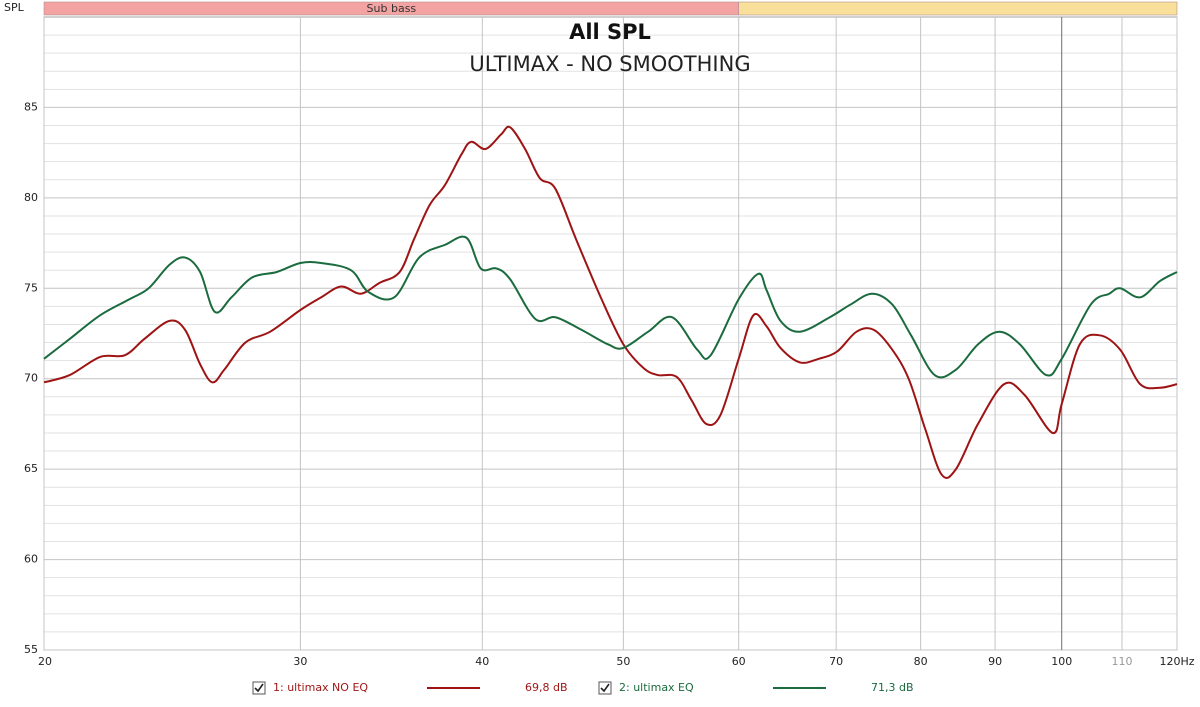 This screenshot has width=1200, height=707. What do you see at coordinates (836, 661) in the screenshot?
I see `x-tick-label: 70` at bounding box center [836, 661].